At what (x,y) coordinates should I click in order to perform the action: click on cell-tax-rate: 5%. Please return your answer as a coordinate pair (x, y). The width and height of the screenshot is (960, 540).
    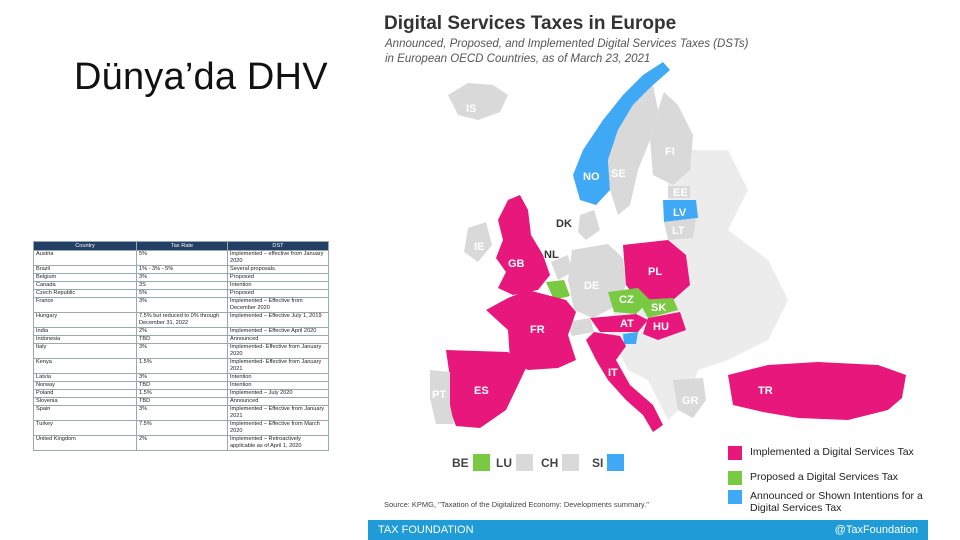
    Looking at the image, I should click on (182, 293).